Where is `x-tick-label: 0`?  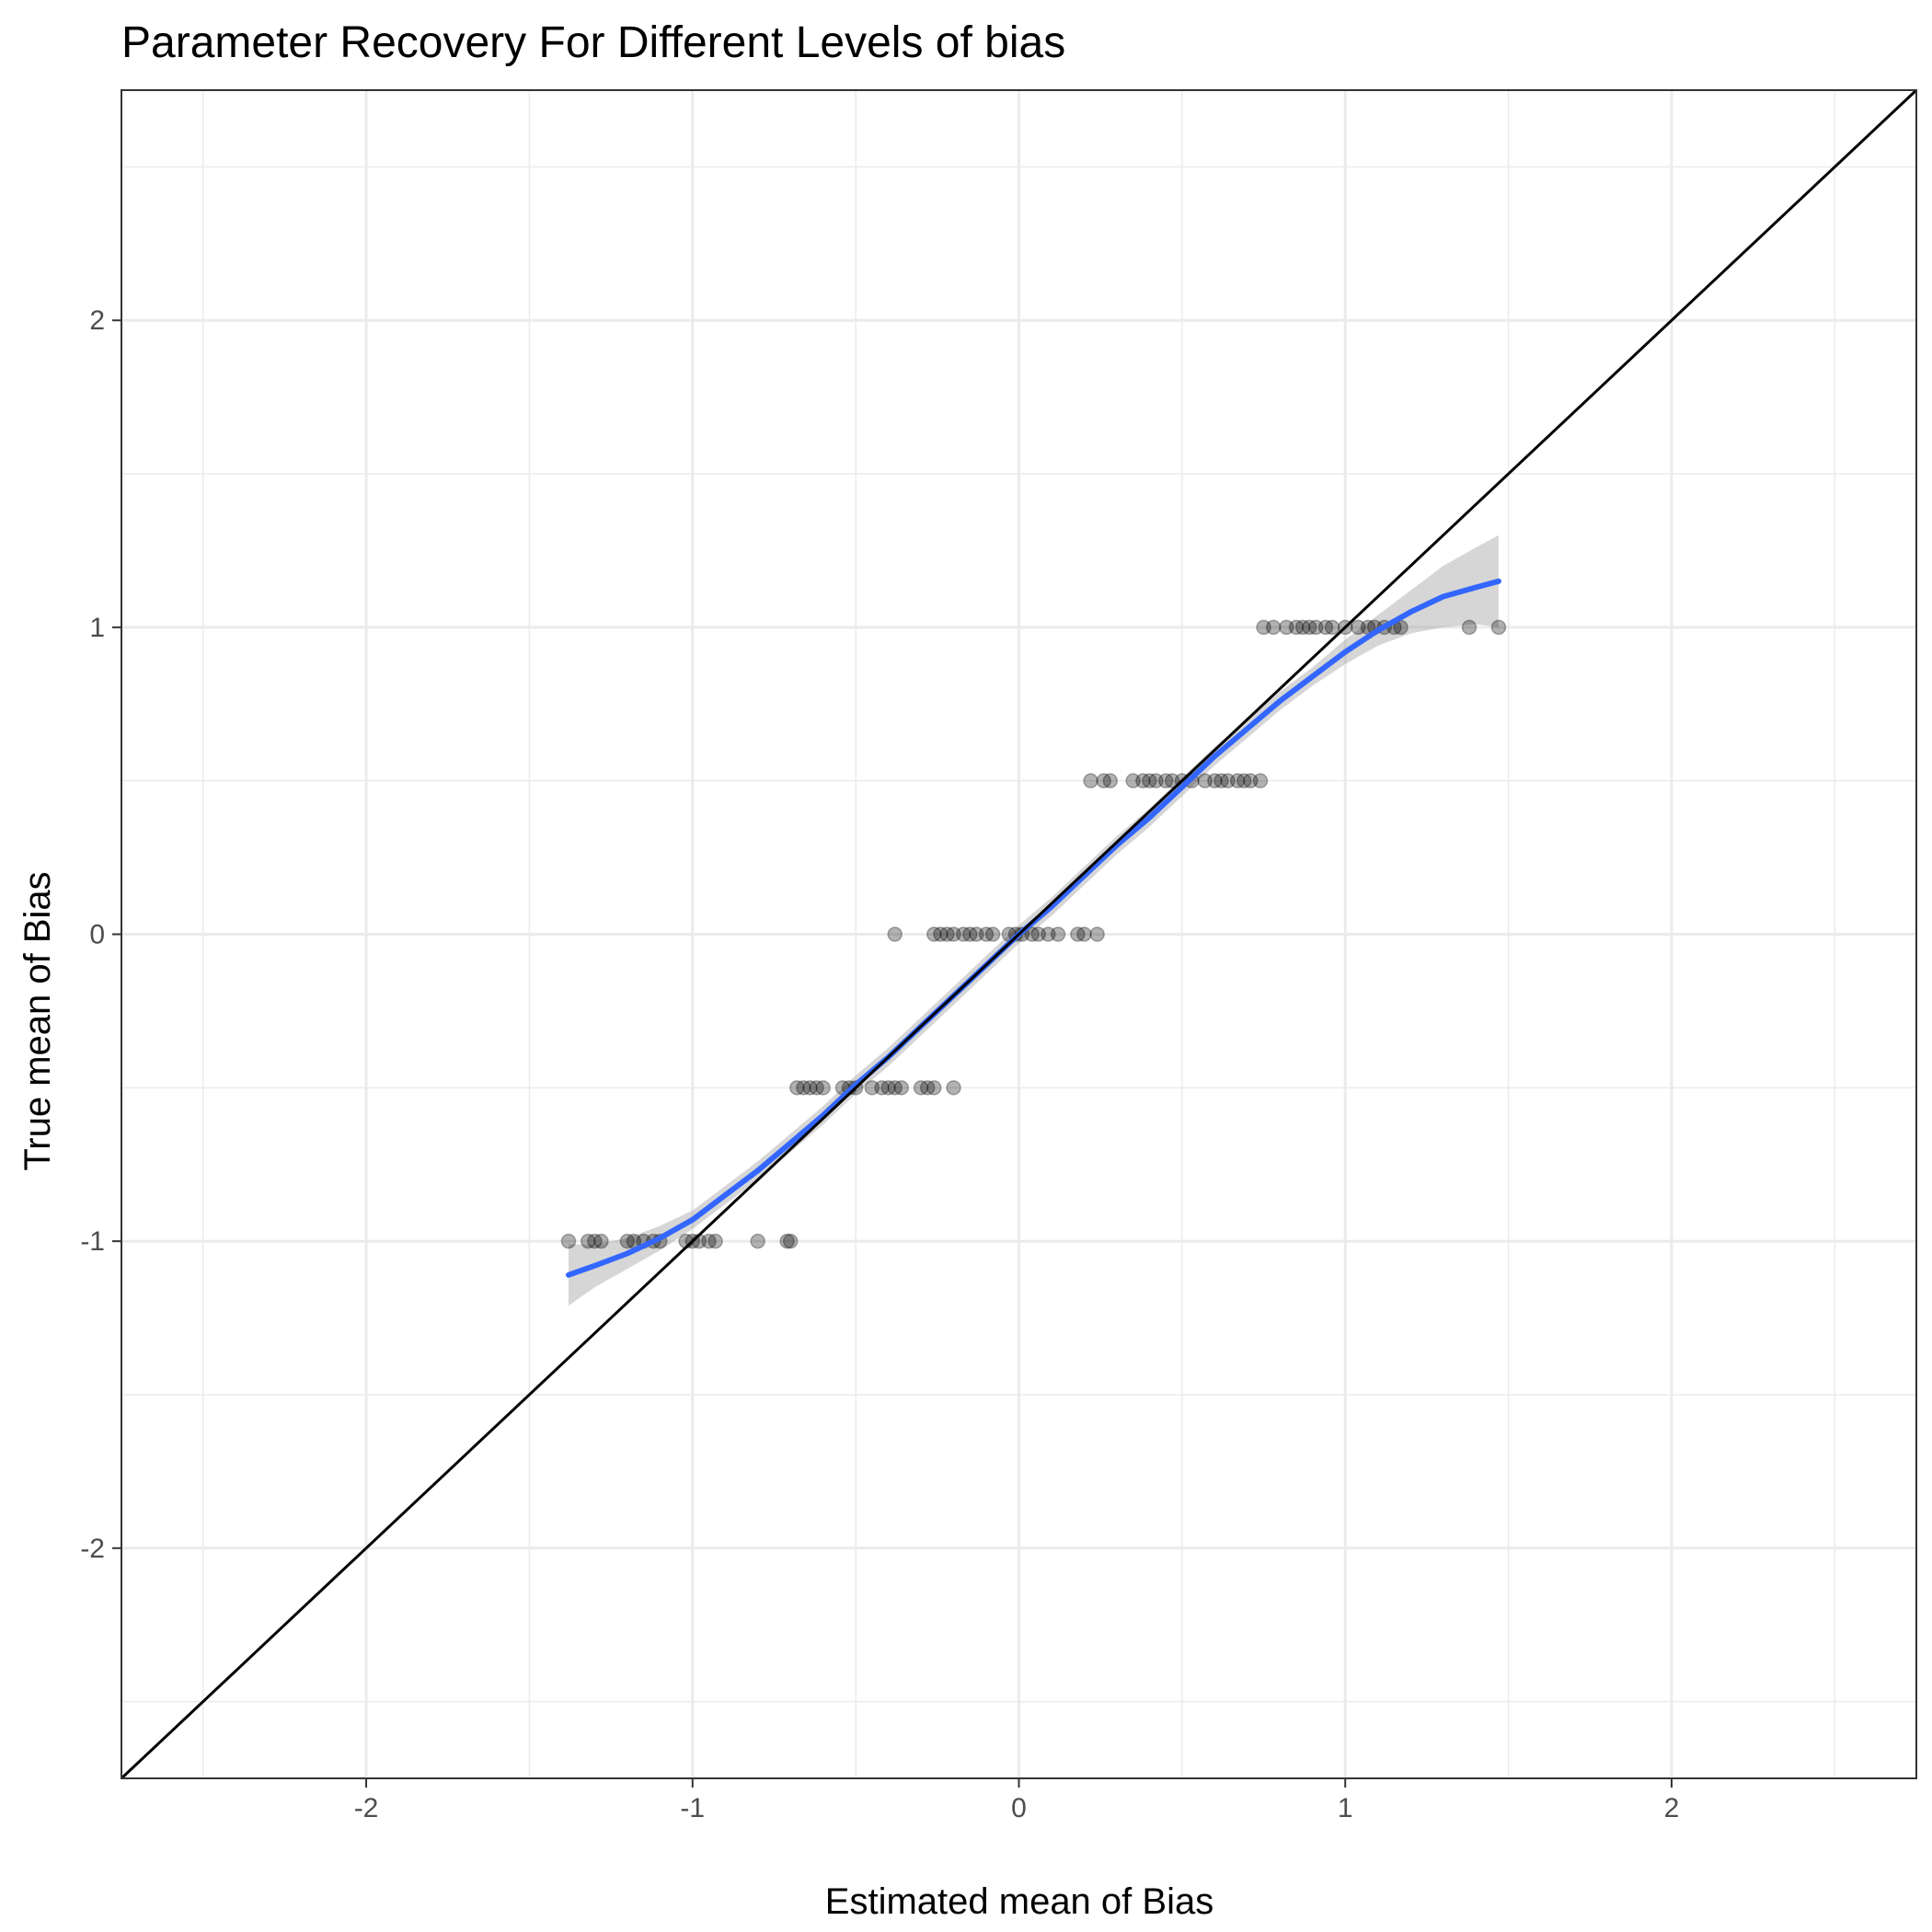 x-tick-label: 0 is located at coordinates (1019, 1808).